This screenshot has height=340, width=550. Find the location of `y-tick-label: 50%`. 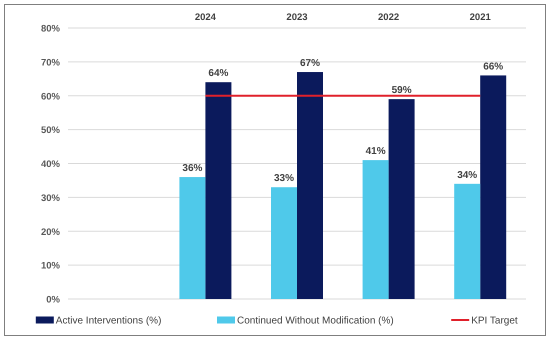

y-tick-label: 50% is located at coordinates (50, 130).